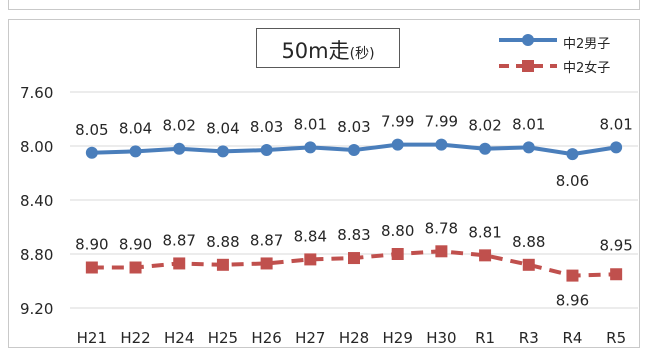 This screenshot has width=648, height=350. I want to click on data-label: 8.80, so click(397, 231).